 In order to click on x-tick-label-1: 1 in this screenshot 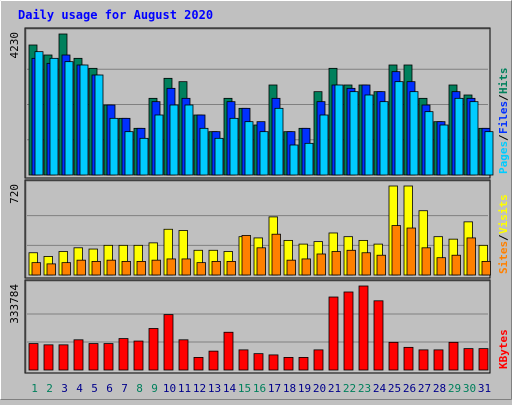, I will do `click(34, 388)`.